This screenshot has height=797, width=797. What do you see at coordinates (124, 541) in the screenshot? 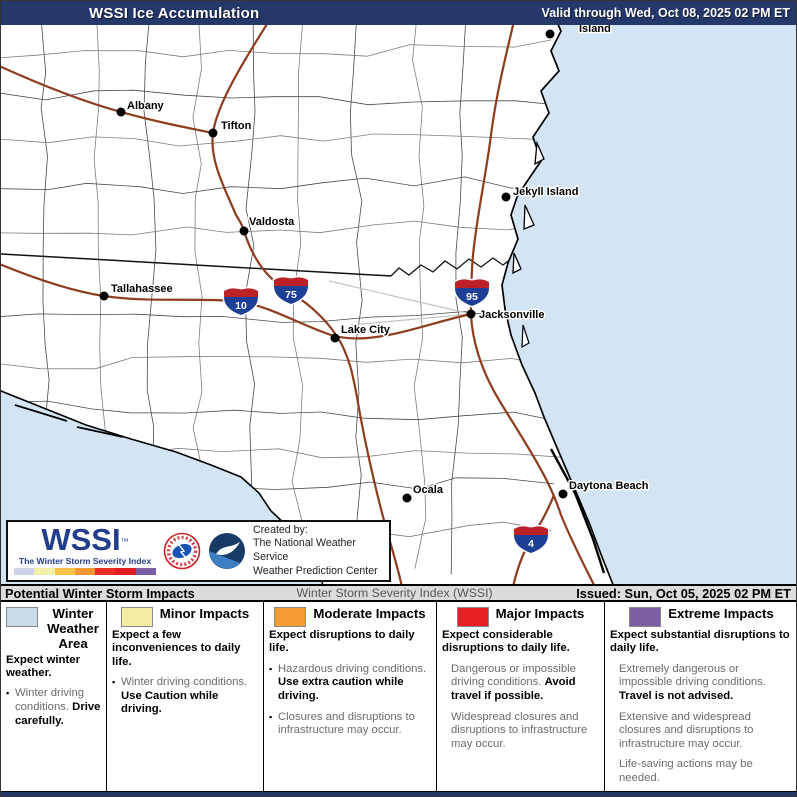
I see `trademark-symbol: ™` at bounding box center [124, 541].